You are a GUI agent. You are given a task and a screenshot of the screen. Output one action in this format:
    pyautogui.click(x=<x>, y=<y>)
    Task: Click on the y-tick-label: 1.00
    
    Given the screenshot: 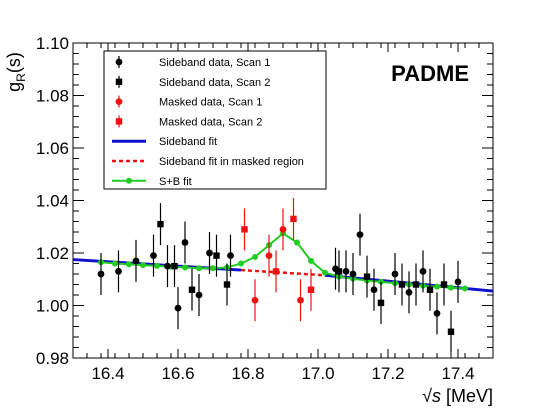 What is the action you would take?
    pyautogui.click(x=52, y=306)
    